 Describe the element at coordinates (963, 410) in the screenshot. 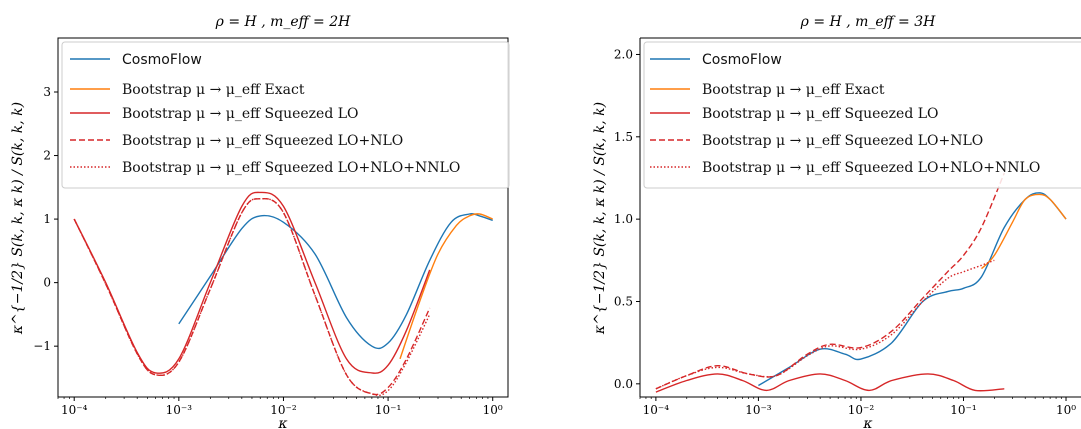

I see `right-x-tick-label: 10⁻¹` at that location.